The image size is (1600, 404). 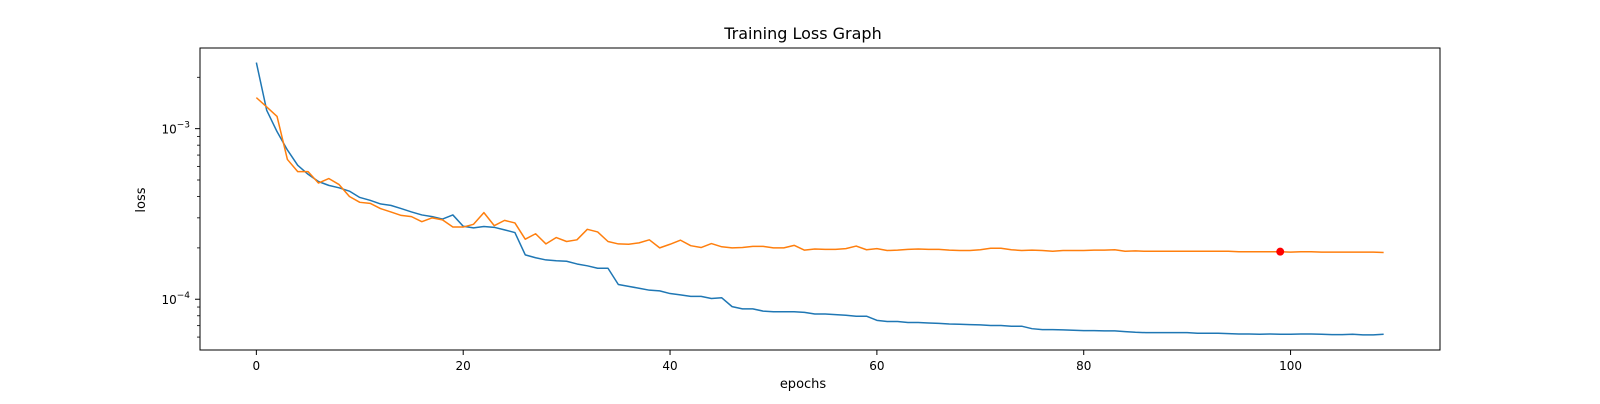 What do you see at coordinates (141, 199) in the screenshot?
I see `y-axis-label: loss` at bounding box center [141, 199].